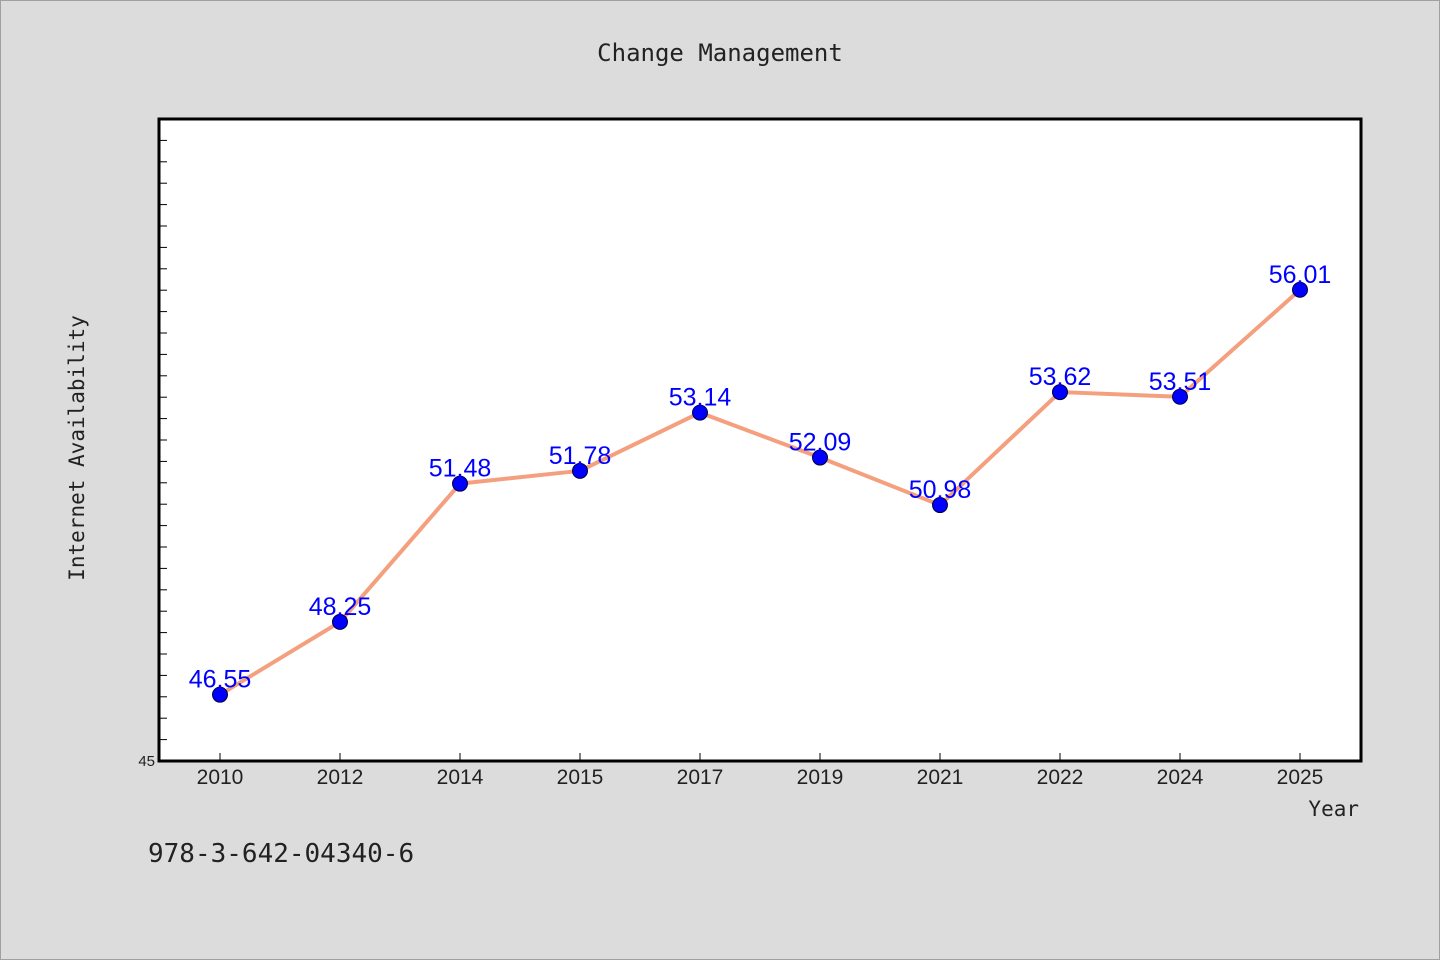 This screenshot has width=1440, height=960. I want to click on y-tick-label: 45, so click(146, 761).